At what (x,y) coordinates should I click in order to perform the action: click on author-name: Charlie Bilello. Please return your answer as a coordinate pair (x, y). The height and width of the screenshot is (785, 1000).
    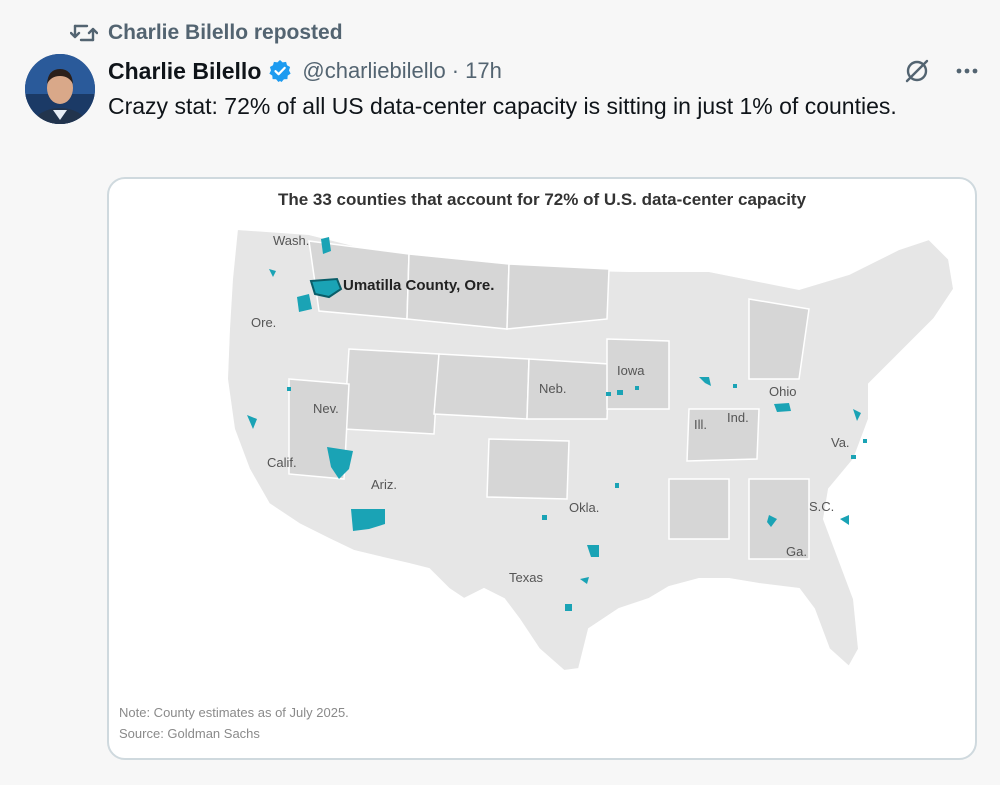
    Looking at the image, I should click on (185, 70).